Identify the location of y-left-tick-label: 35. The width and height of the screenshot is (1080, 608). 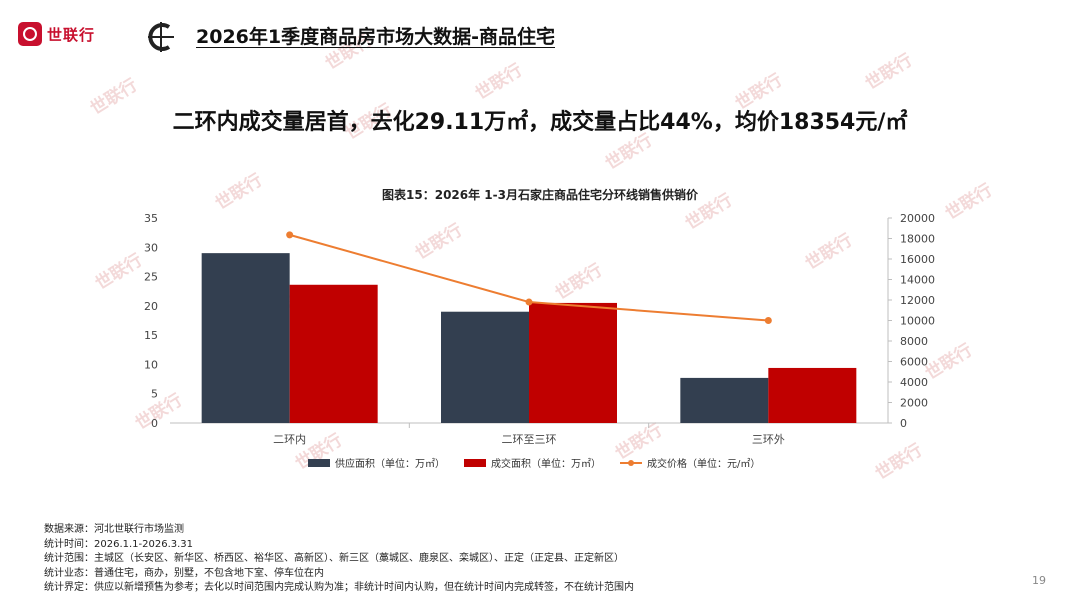
(151, 218).